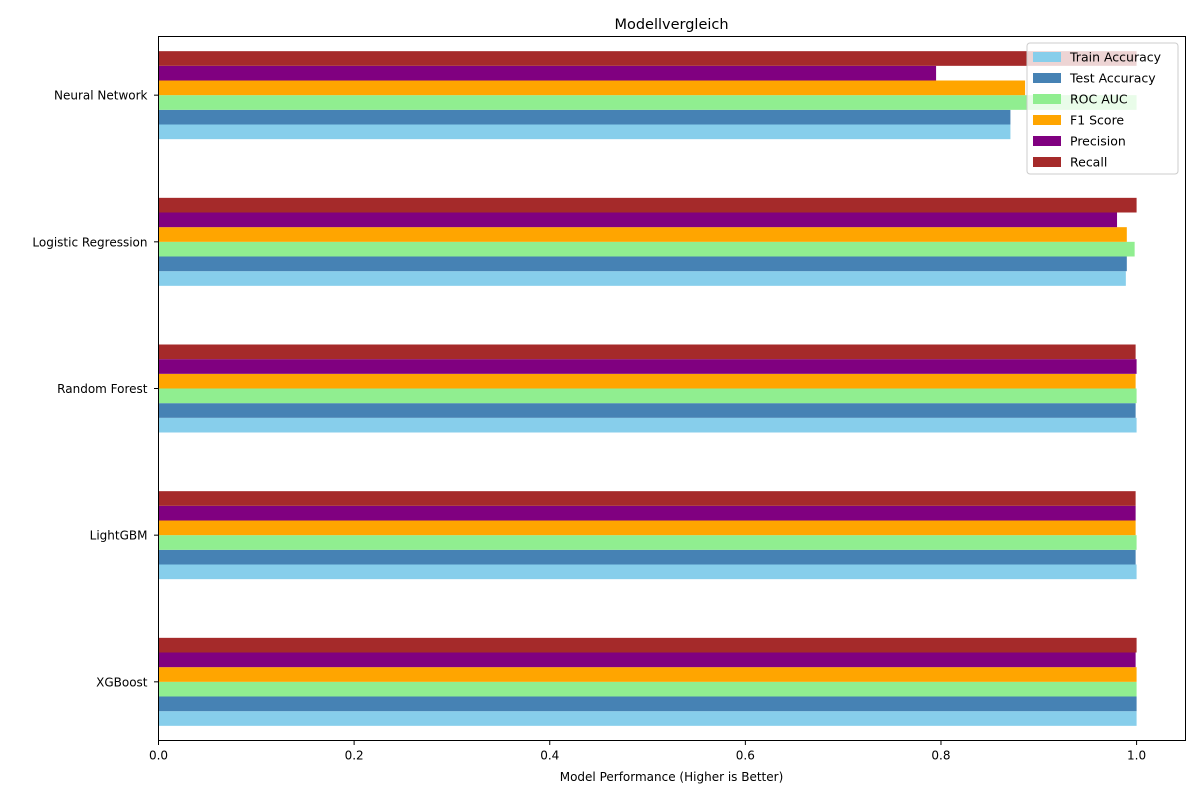 Image resolution: width=1200 pixels, height=800 pixels. I want to click on legend-box, so click(1102, 108).